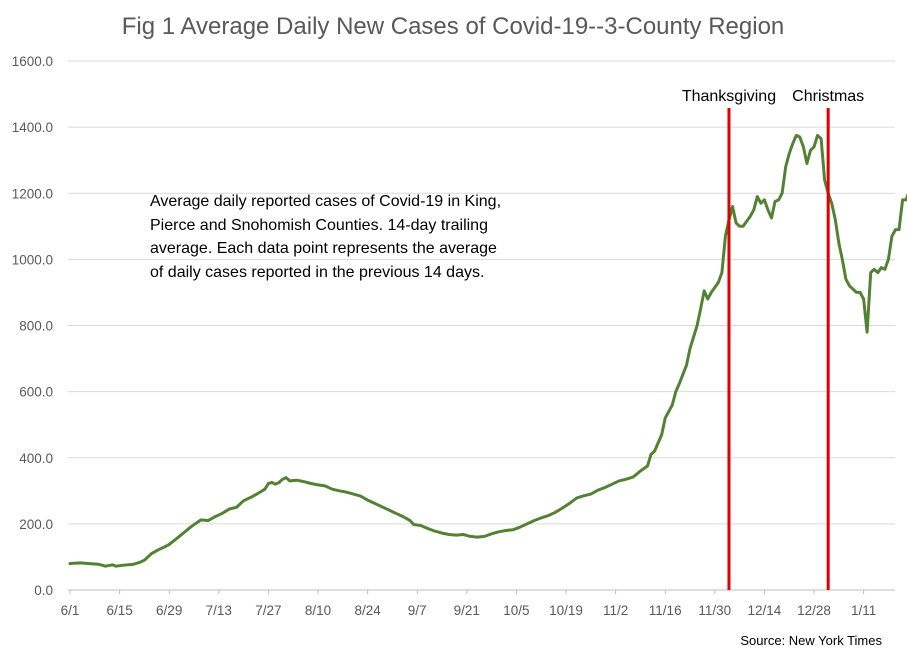 The width and height of the screenshot is (907, 661). What do you see at coordinates (714, 610) in the screenshot?
I see `x-tick-label: 11/30` at bounding box center [714, 610].